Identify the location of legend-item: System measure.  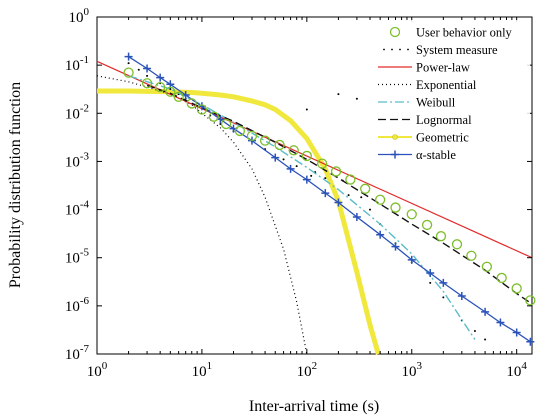
(440, 50).